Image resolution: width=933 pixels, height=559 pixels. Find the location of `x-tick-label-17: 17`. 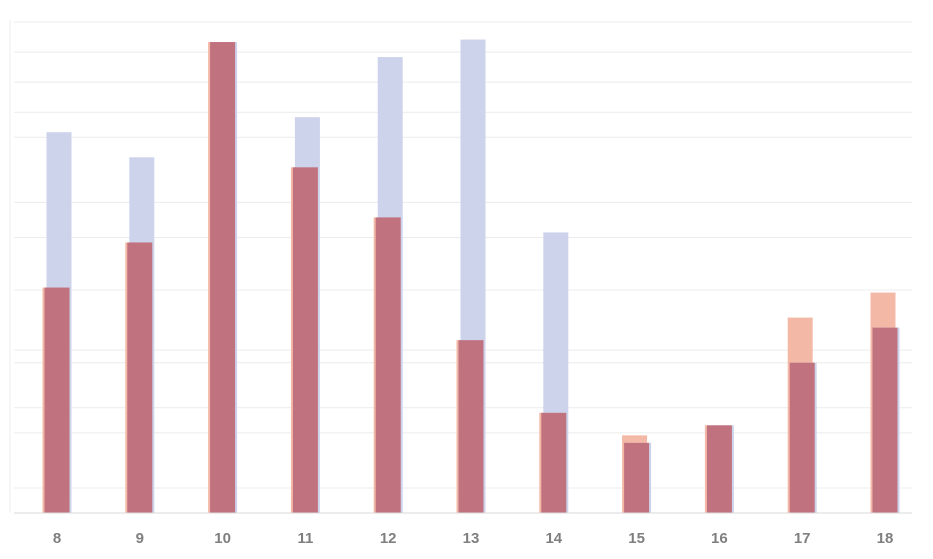

x-tick-label-17: 17 is located at coordinates (802, 538).